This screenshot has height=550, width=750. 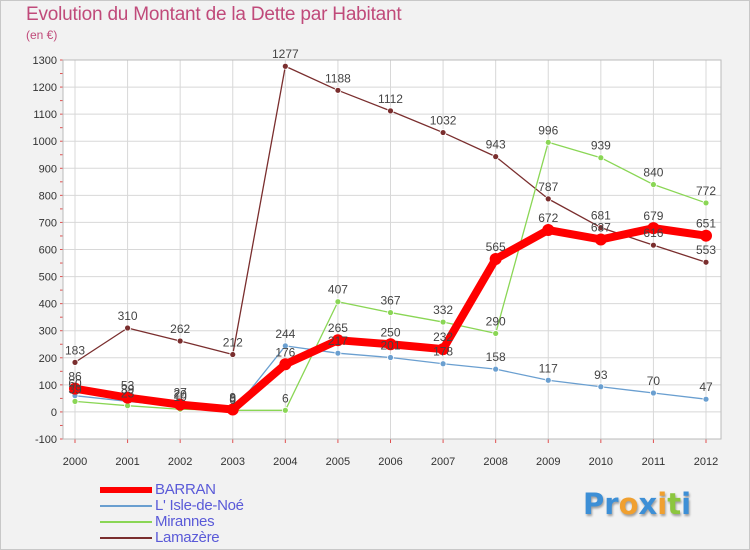 What do you see at coordinates (48, 223) in the screenshot?
I see `y-tick-label: 700` at bounding box center [48, 223].